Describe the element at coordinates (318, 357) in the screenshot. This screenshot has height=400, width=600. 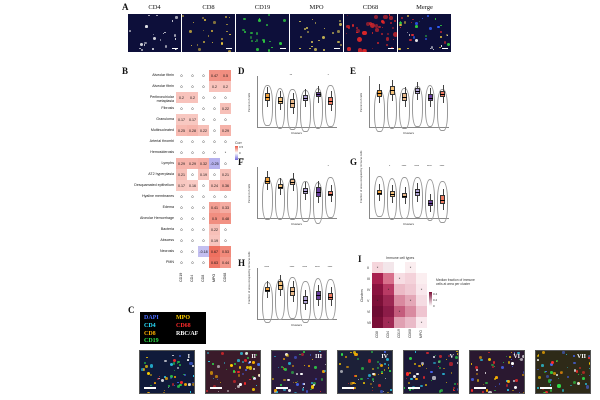
I see `panel-c-tile-number: III` at that location.